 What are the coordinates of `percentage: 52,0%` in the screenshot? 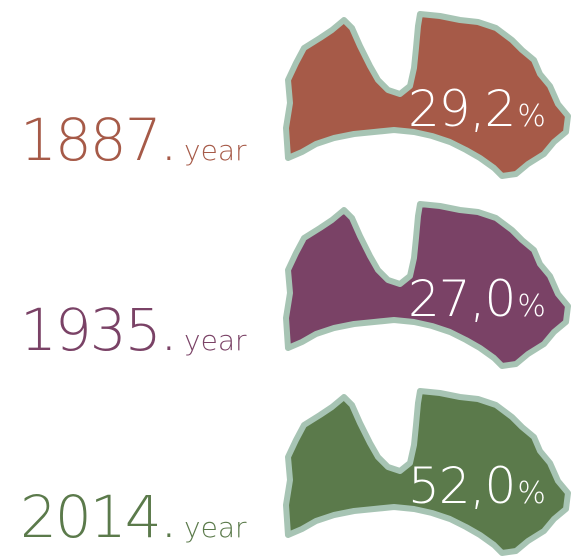 It's located at (477, 486).